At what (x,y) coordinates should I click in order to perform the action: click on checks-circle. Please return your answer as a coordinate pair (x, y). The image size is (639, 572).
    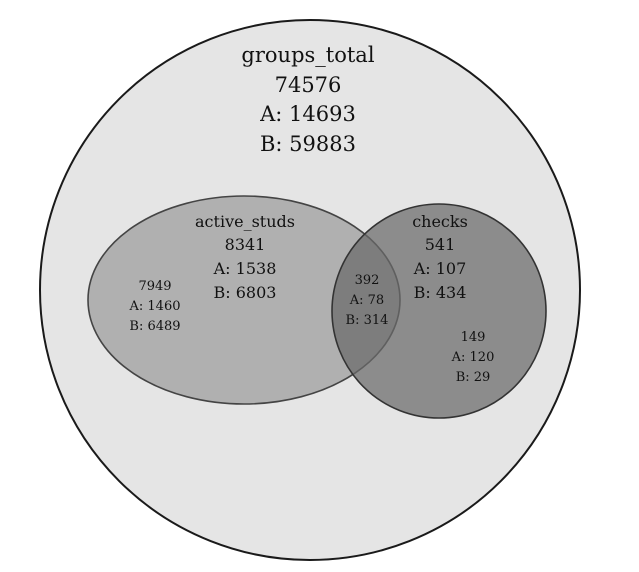
    Looking at the image, I should click on (439, 311).